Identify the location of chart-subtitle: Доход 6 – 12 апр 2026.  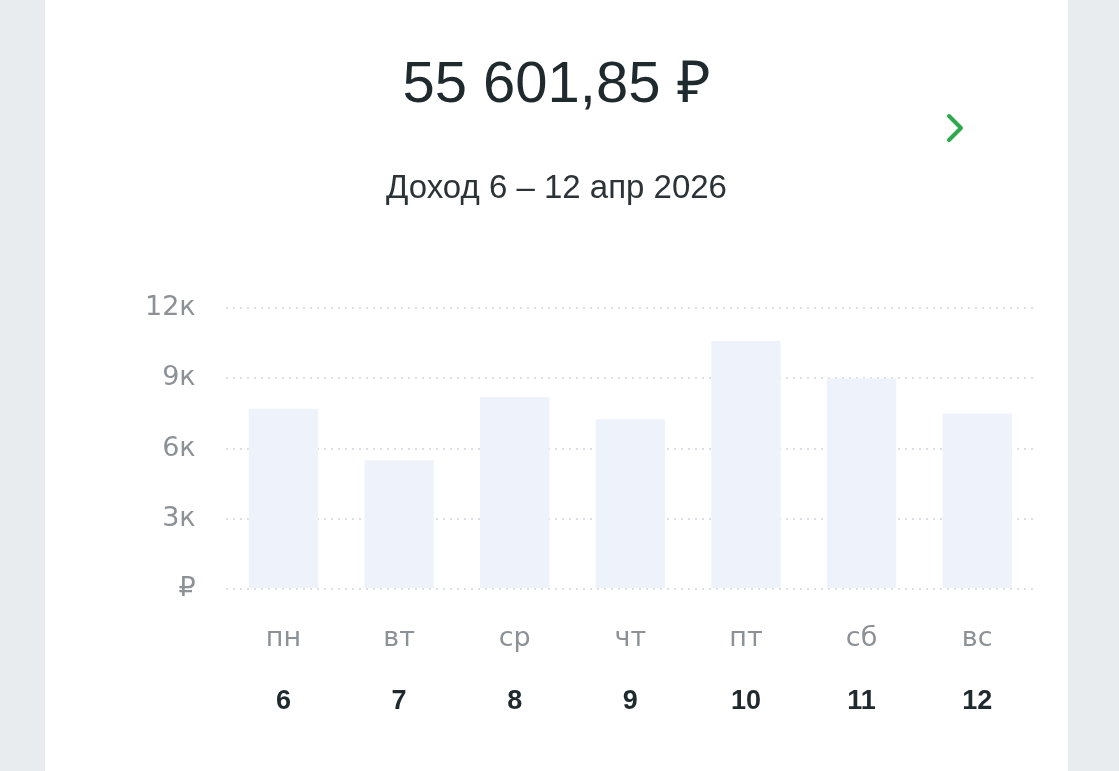
(556, 187).